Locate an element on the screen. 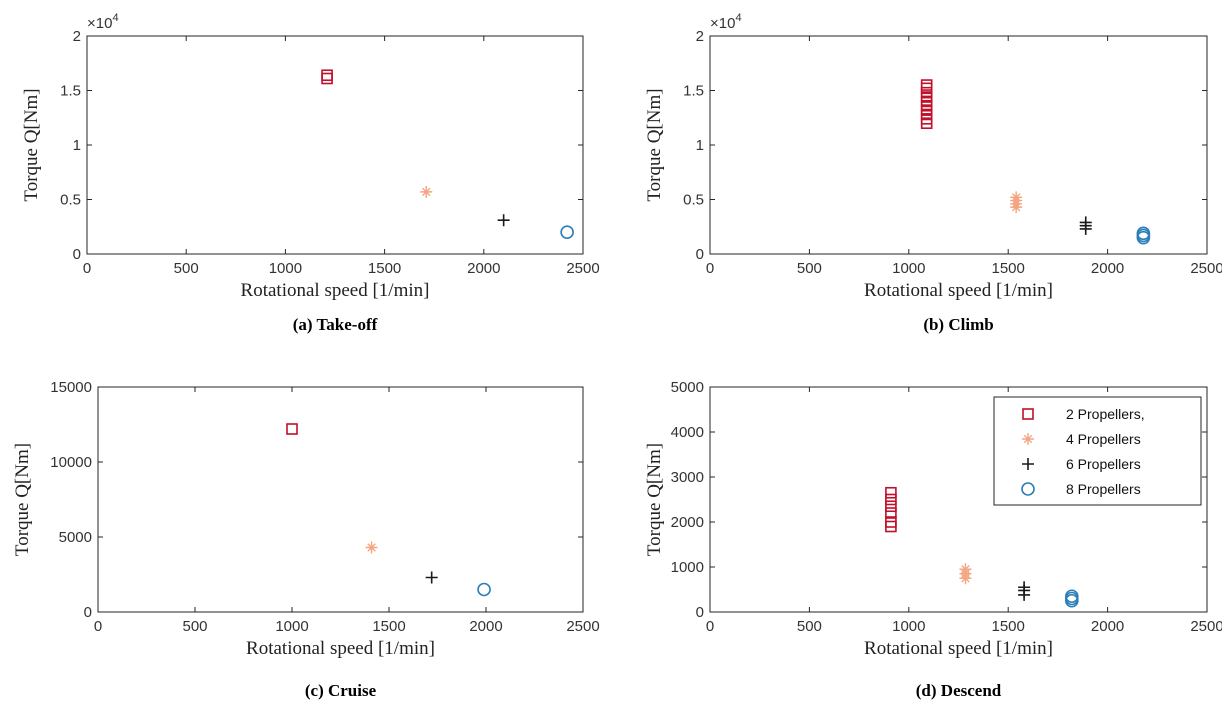 This screenshot has width=1222, height=712. panel-caption: (c) Cruise is located at coordinates (341, 690).